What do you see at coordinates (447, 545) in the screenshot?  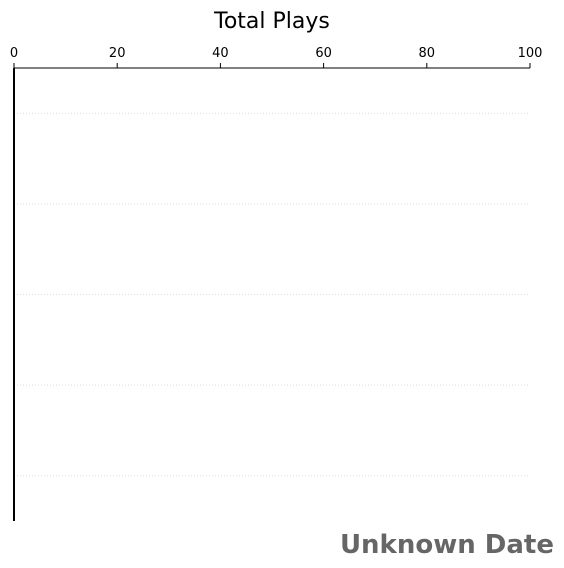 I see `date-label: Unknown Date` at bounding box center [447, 545].